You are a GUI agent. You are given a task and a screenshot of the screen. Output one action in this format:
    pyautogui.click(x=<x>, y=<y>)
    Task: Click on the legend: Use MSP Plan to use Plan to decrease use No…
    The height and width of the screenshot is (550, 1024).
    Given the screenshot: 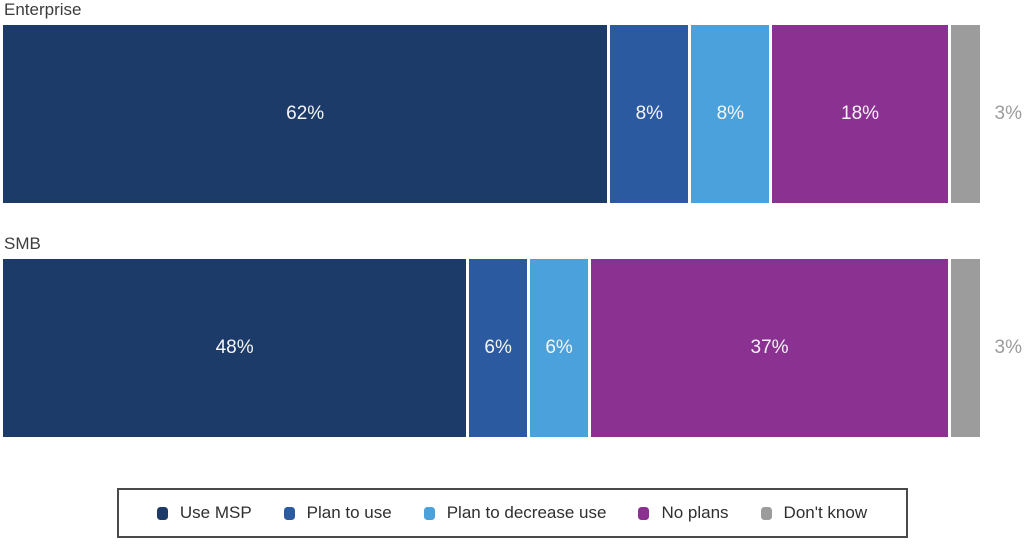 What is the action you would take?
    pyautogui.click(x=512, y=513)
    